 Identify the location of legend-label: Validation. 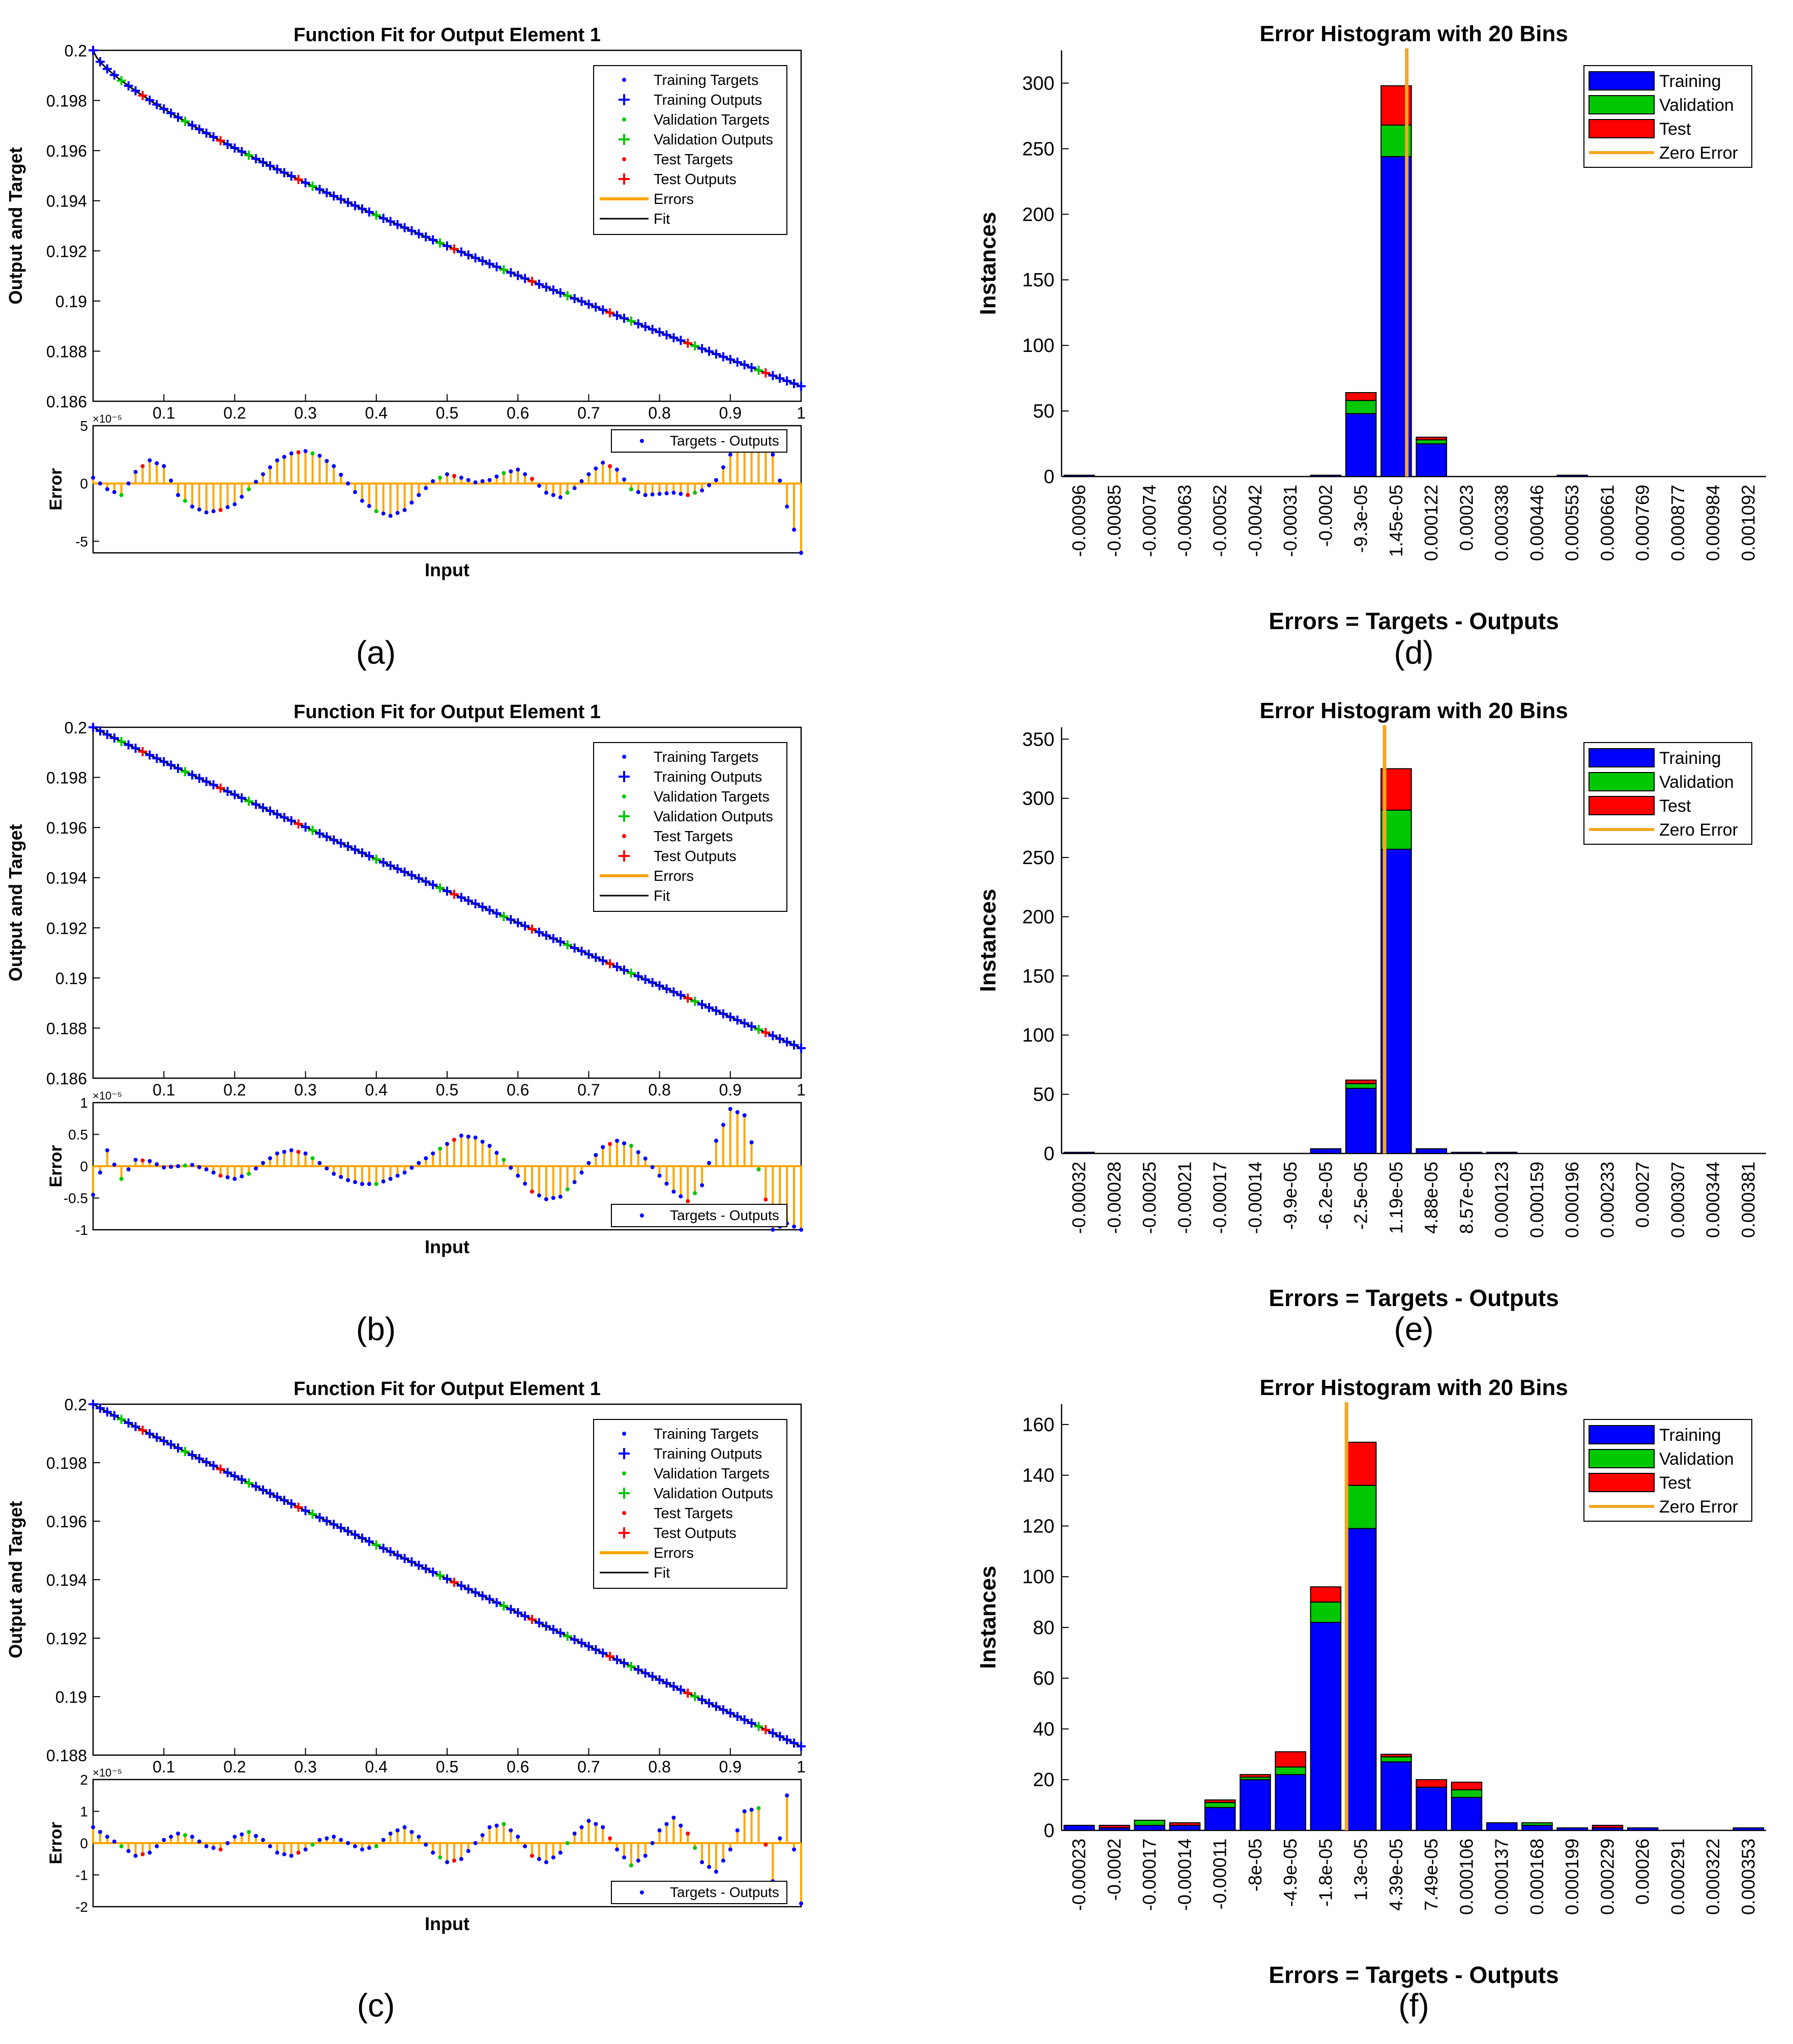
(1696, 106).